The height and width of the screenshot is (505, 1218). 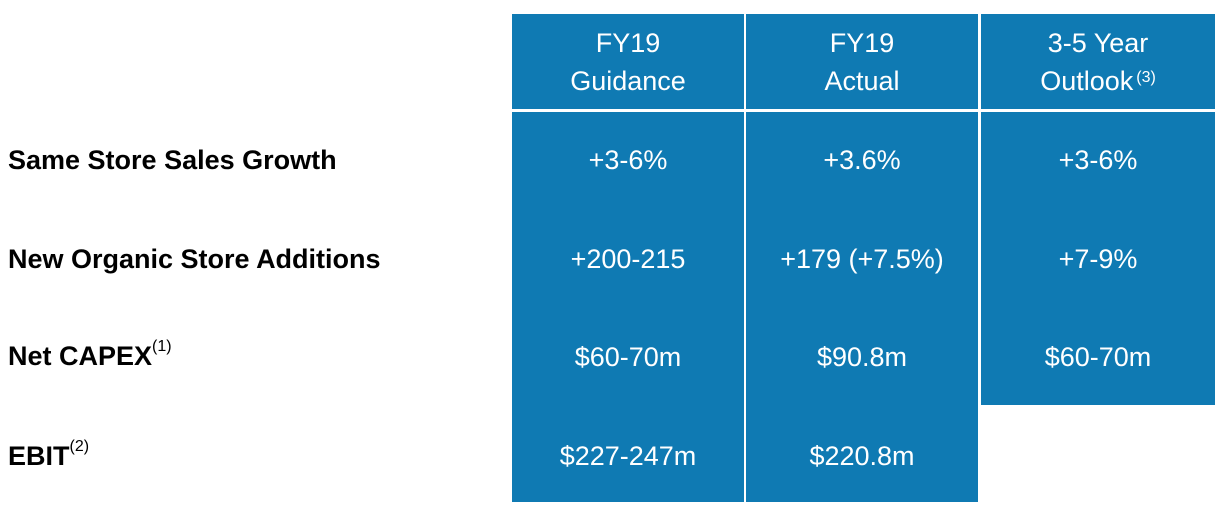 What do you see at coordinates (1098, 209) in the screenshot?
I see `column-3-5-year-outlook: 3-5 Year Outlook (3) +3-6% +7-9% $60-70m` at bounding box center [1098, 209].